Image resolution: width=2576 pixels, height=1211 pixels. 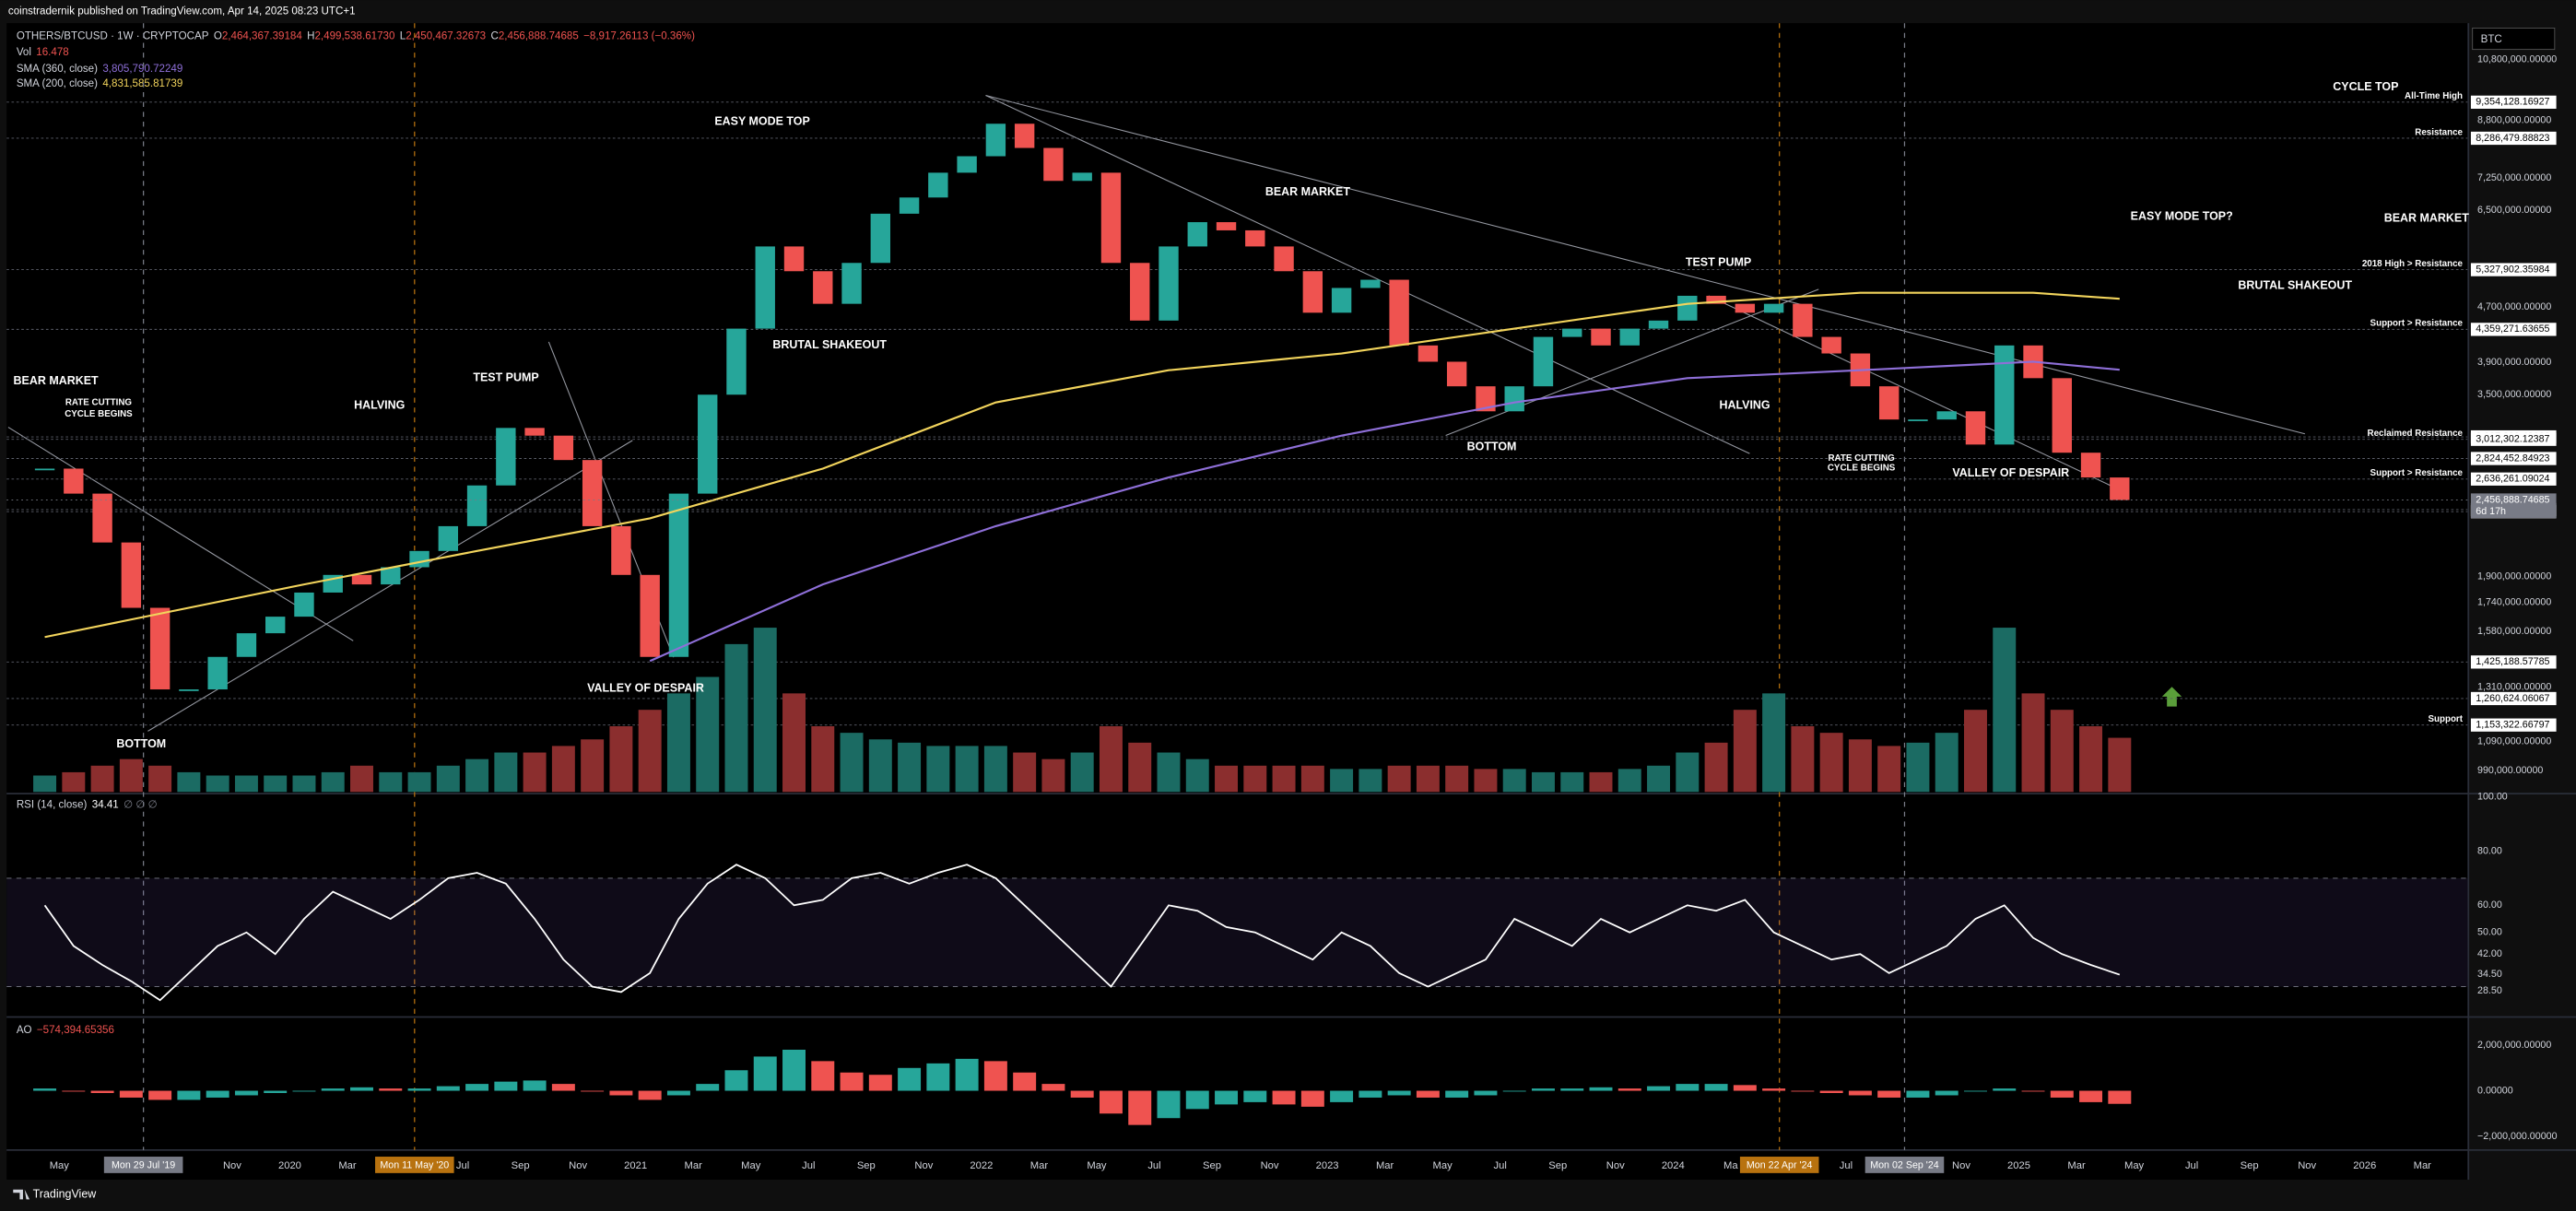 I want to click on x-tick-label: Ma, so click(x=1730, y=1166).